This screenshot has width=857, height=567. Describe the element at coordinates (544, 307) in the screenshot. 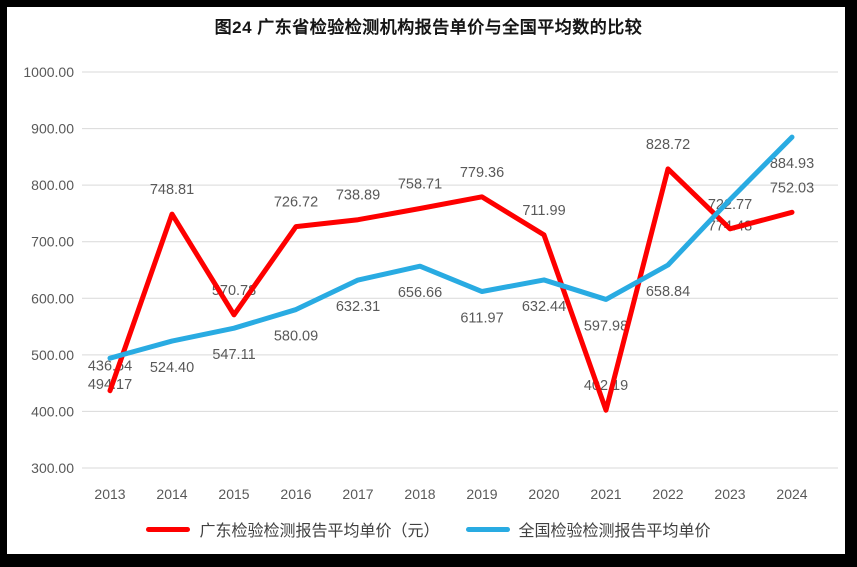

I see `data-point-label: 632.44` at that location.